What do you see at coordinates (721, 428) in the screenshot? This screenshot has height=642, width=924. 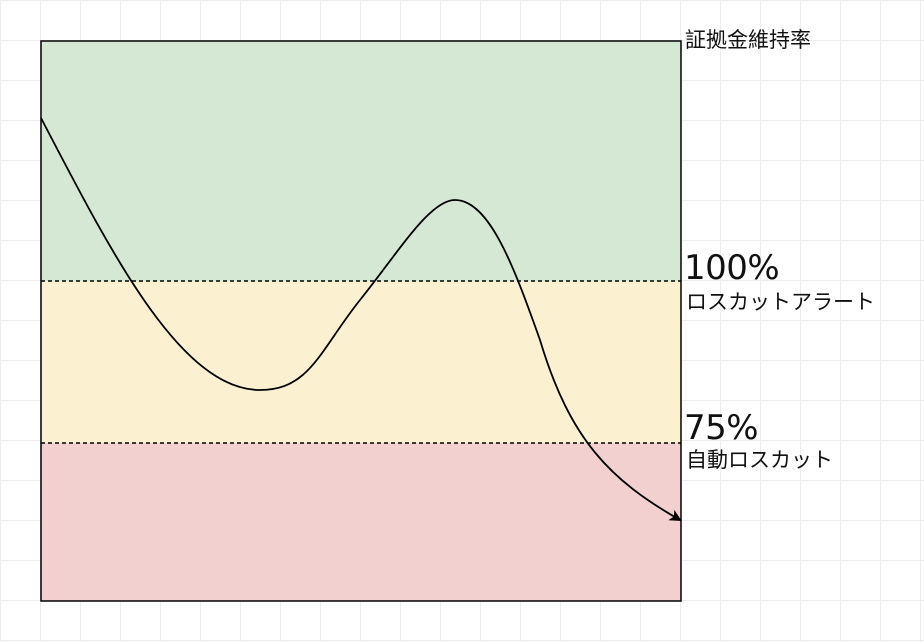 I see `threshold-value-75: 75%` at bounding box center [721, 428].